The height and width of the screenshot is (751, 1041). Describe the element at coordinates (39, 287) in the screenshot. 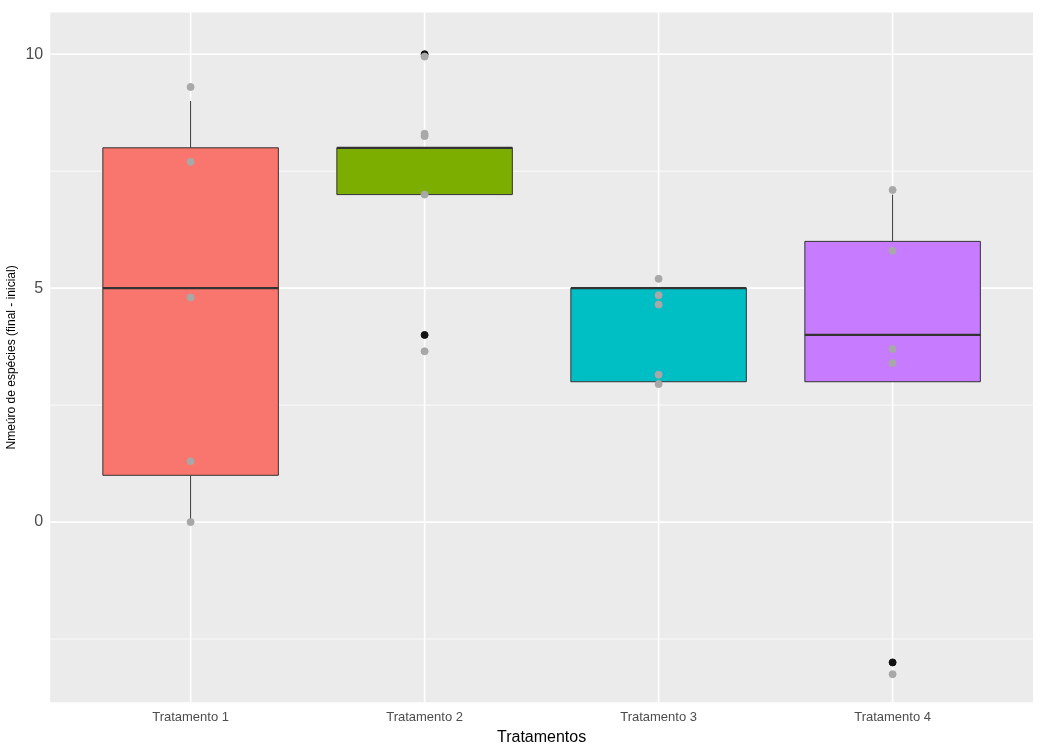

I see `y-tick-label: 5` at that location.